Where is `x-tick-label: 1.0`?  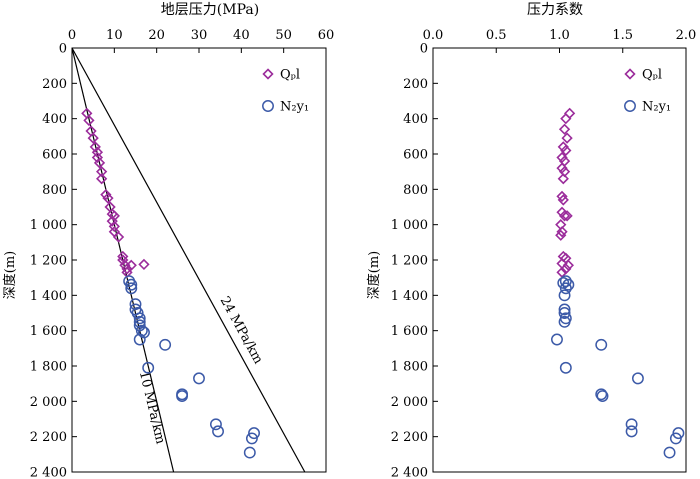 x-tick-label: 1.0 is located at coordinates (559, 35).